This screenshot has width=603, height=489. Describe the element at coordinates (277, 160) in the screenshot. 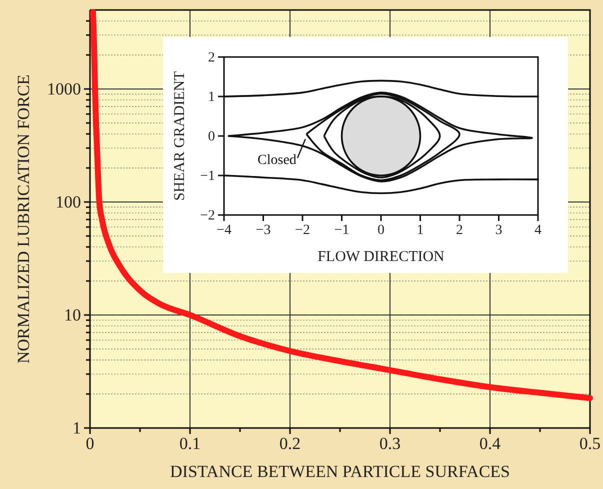

I see `annotation: Closed` at that location.